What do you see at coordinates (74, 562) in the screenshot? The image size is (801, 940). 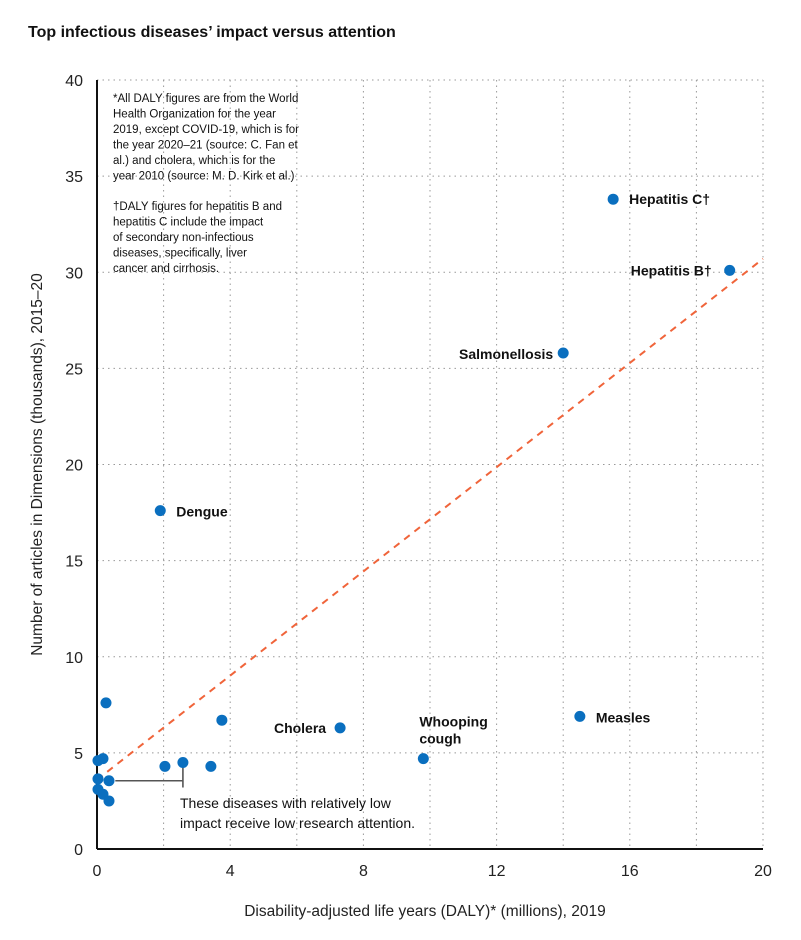 I see `y-tick-label: 15` at bounding box center [74, 562].